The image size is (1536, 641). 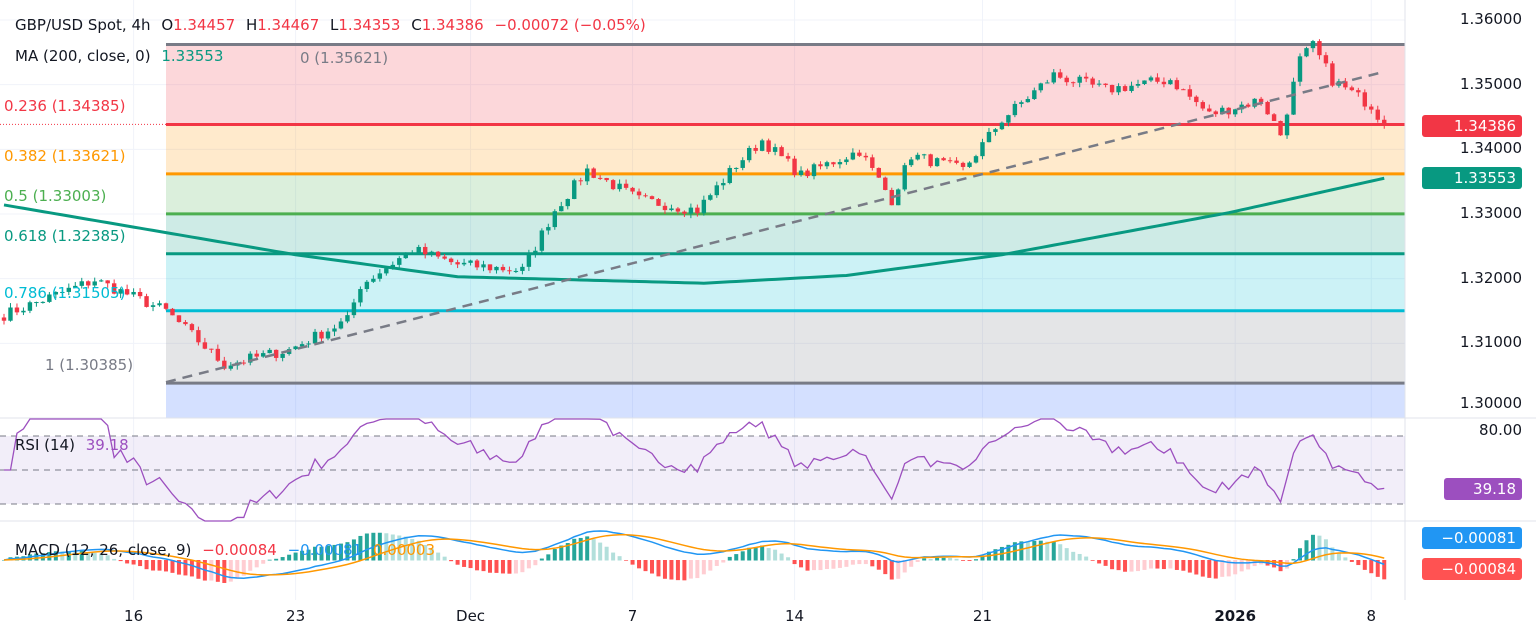 What do you see at coordinates (785, 193) in the screenshot?
I see `fib-zone` at bounding box center [785, 193].